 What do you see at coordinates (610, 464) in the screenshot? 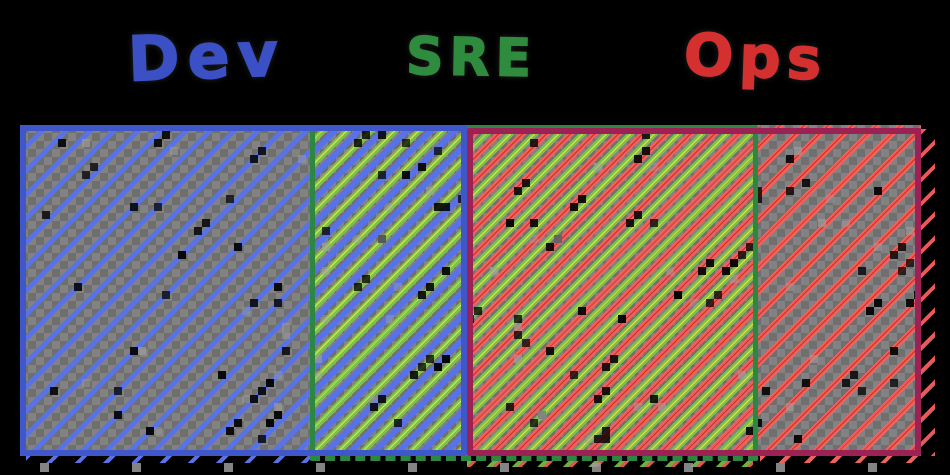
I see `hatch-overshoot-bottom-sre-ops` at bounding box center [610, 464].